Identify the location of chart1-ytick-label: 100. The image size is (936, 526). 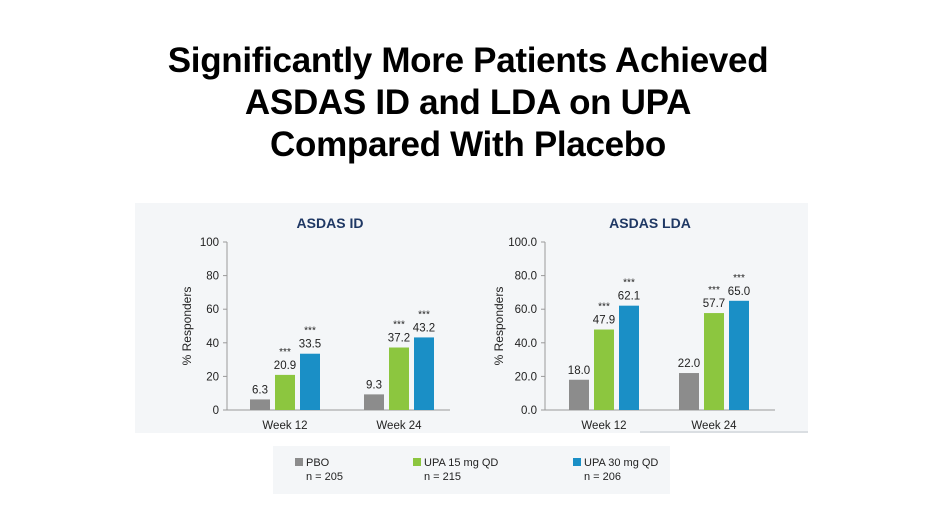
(209, 243).